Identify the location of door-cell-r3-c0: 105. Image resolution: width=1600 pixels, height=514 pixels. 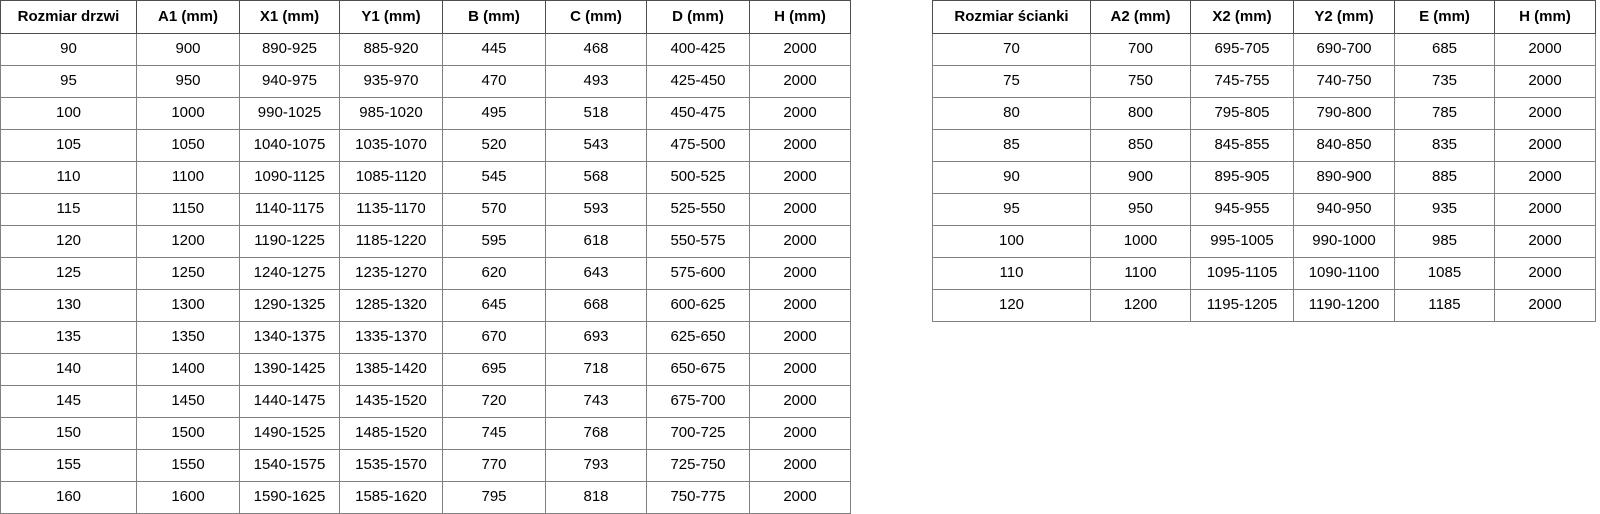
(68, 145).